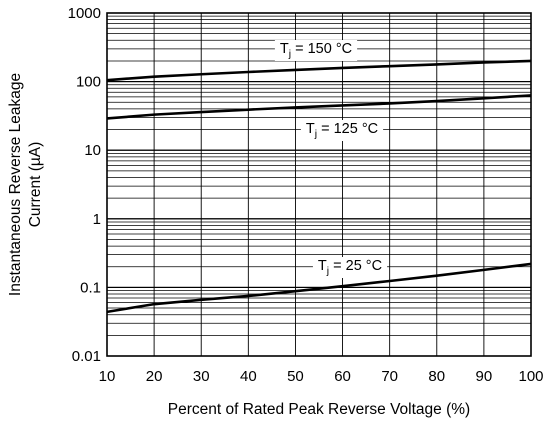  I want to click on series-labels: Tj = 150 °C Tj = 125 °C Tj = 25 °C, so click(331, 159).